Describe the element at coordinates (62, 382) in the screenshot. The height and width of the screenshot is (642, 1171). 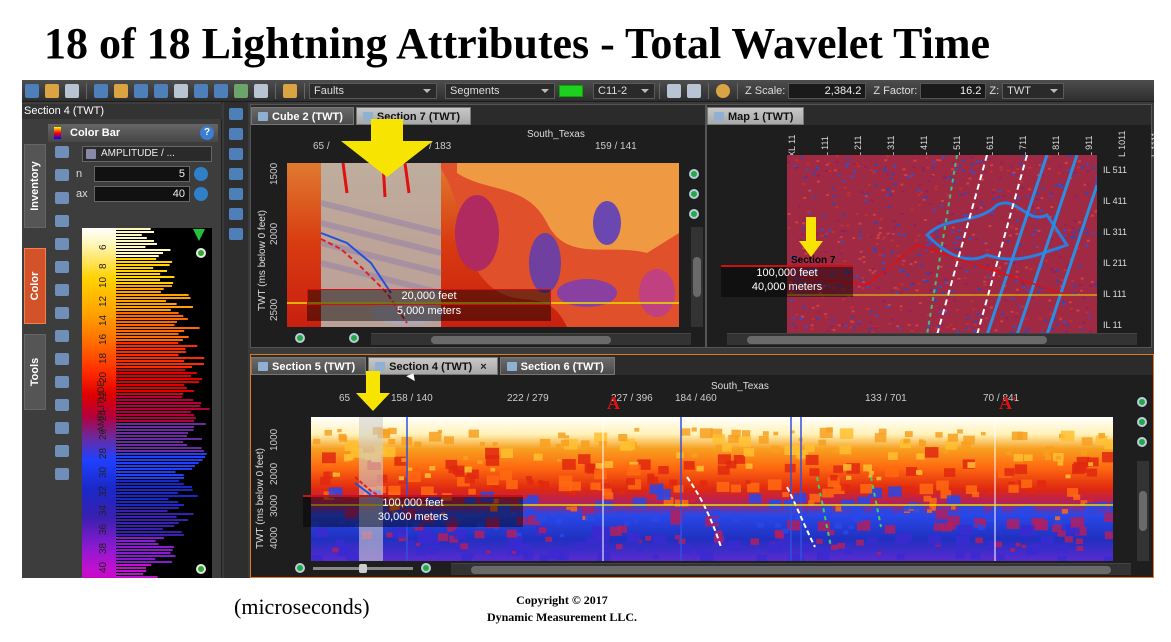
I see `ramp-icon` at that location.